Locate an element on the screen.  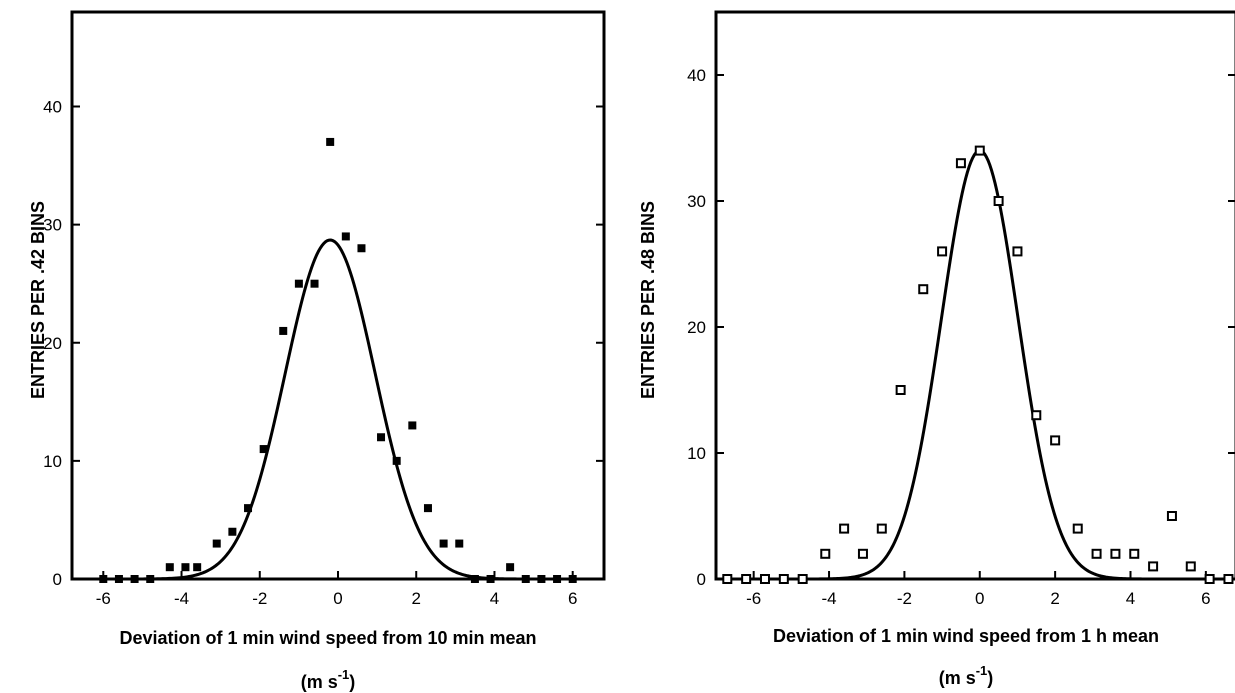
left-x-tick-label: 4 is located at coordinates (494, 598).